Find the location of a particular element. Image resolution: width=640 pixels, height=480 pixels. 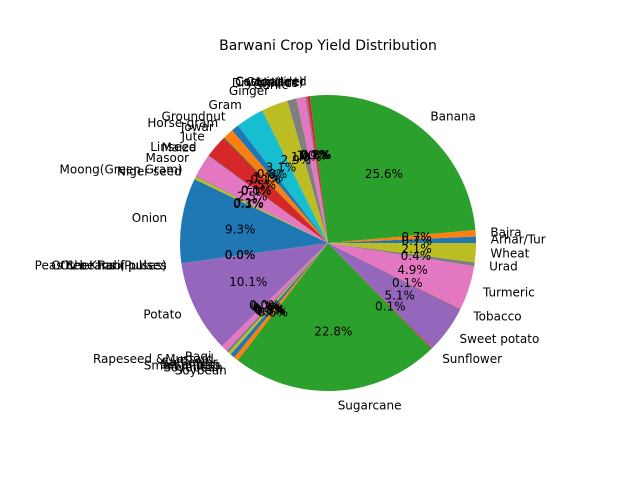

pie-label-moong-green-gram: Moong(Green Gram) is located at coordinates (121, 170).